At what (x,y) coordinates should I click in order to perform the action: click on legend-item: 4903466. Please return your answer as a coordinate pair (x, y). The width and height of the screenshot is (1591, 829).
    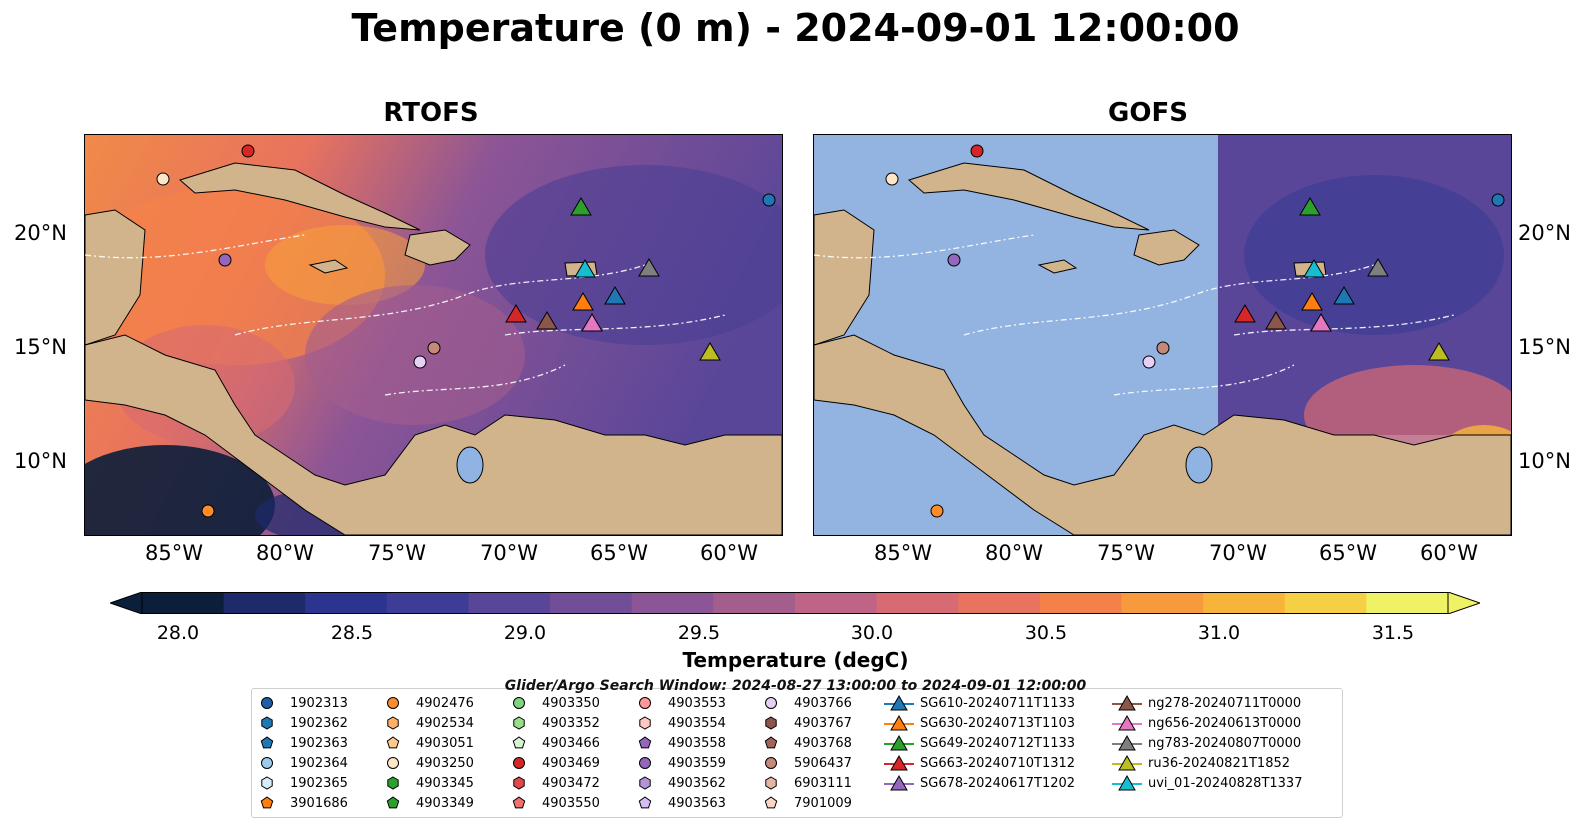
    Looking at the image, I should click on (556, 743).